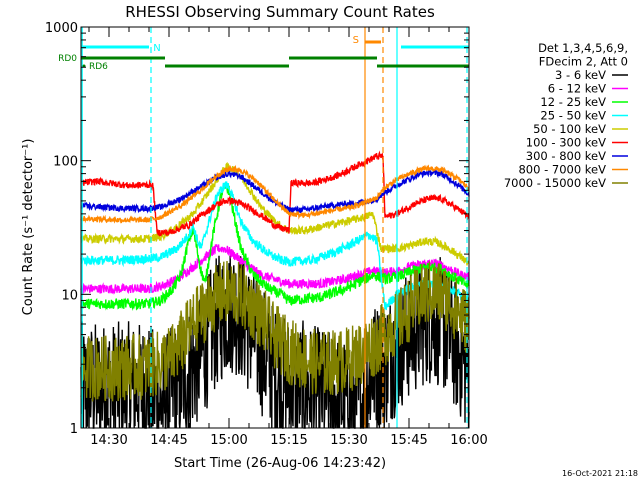 The width and height of the screenshot is (640, 480). I want to click on flag-label-rd0: RD0, so click(67, 59).